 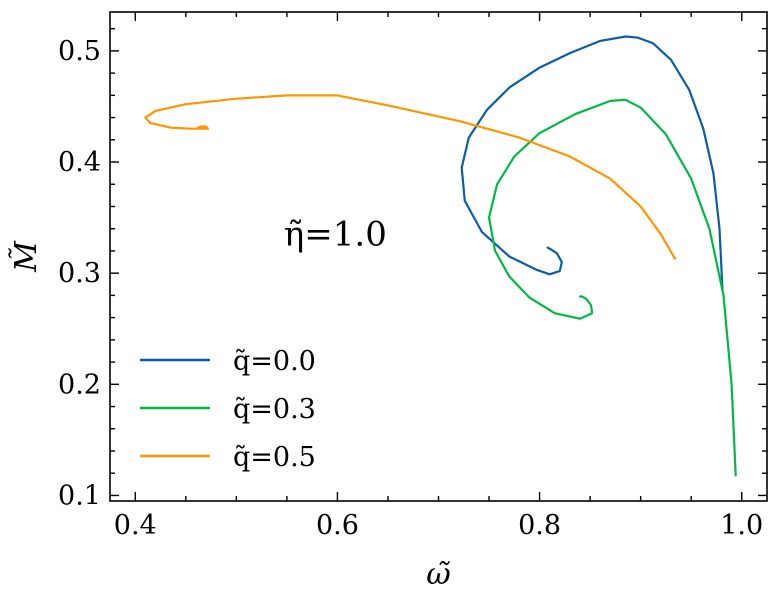 What do you see at coordinates (79, 384) in the screenshot?
I see `y-tick-label: 0.2` at bounding box center [79, 384].